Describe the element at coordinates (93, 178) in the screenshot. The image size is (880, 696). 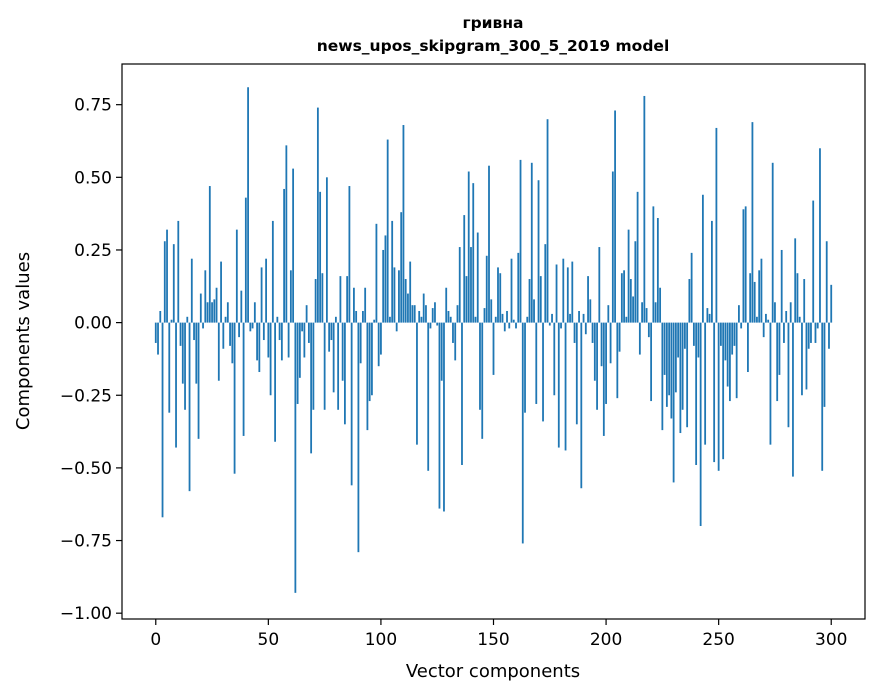
I see `y-tick-label-6: 0.50` at that location.